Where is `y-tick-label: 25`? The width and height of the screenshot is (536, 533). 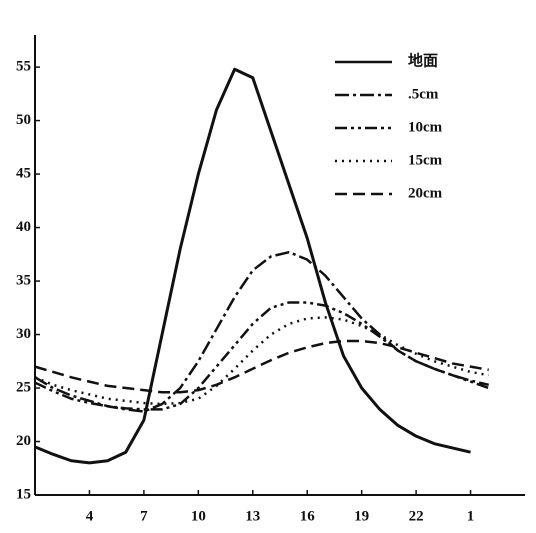 y-tick-label: 25 is located at coordinates (23, 387).